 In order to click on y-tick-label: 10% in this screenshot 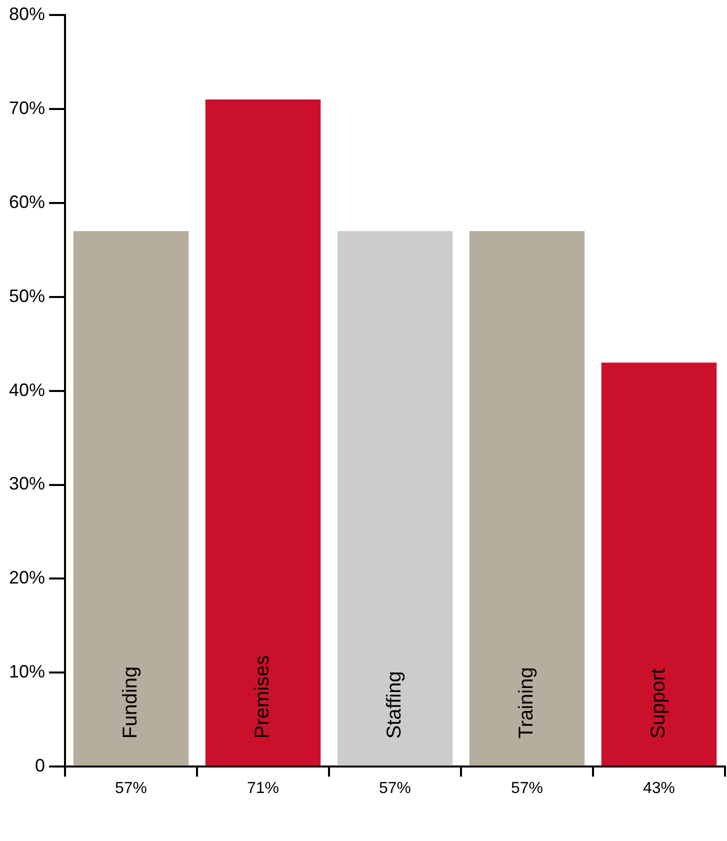, I will do `click(27, 672)`.